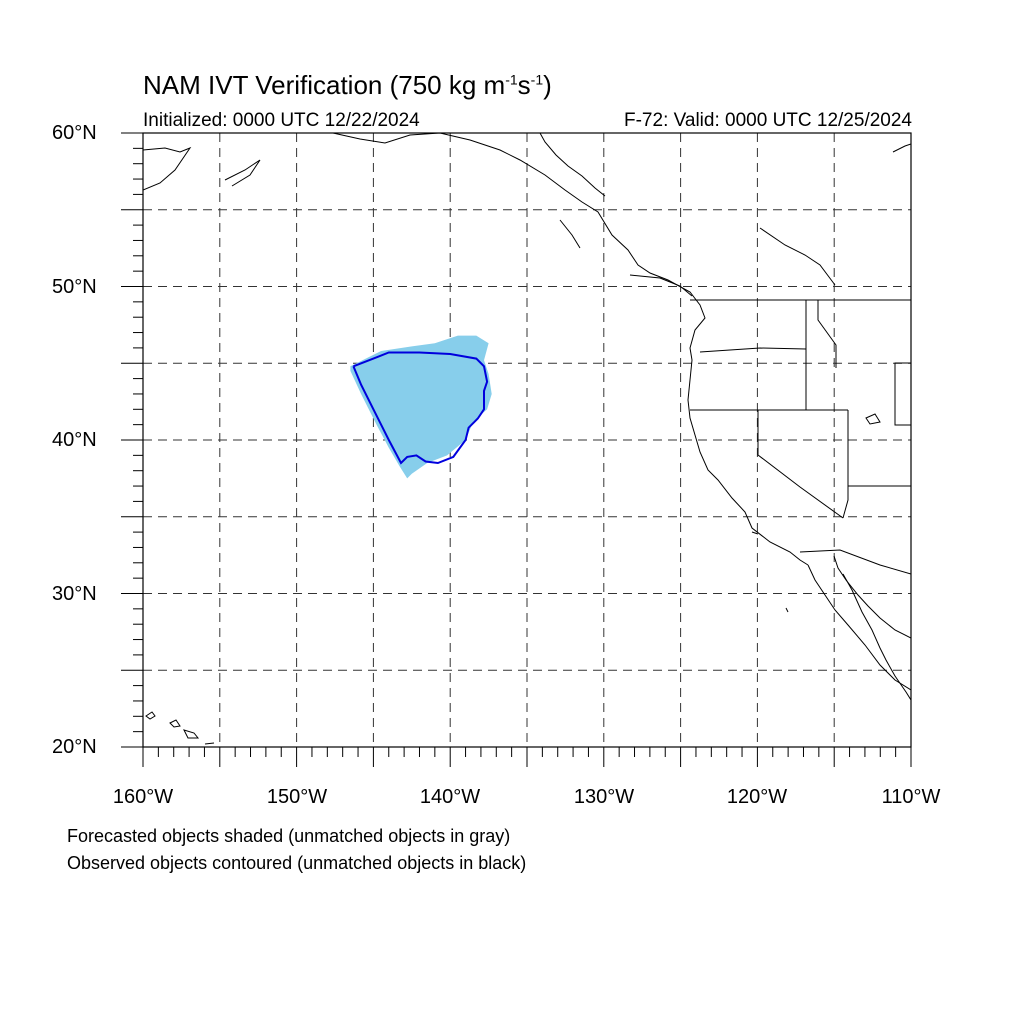  What do you see at coordinates (757, 797) in the screenshot?
I see `lon-label-120w: 120°W` at bounding box center [757, 797].